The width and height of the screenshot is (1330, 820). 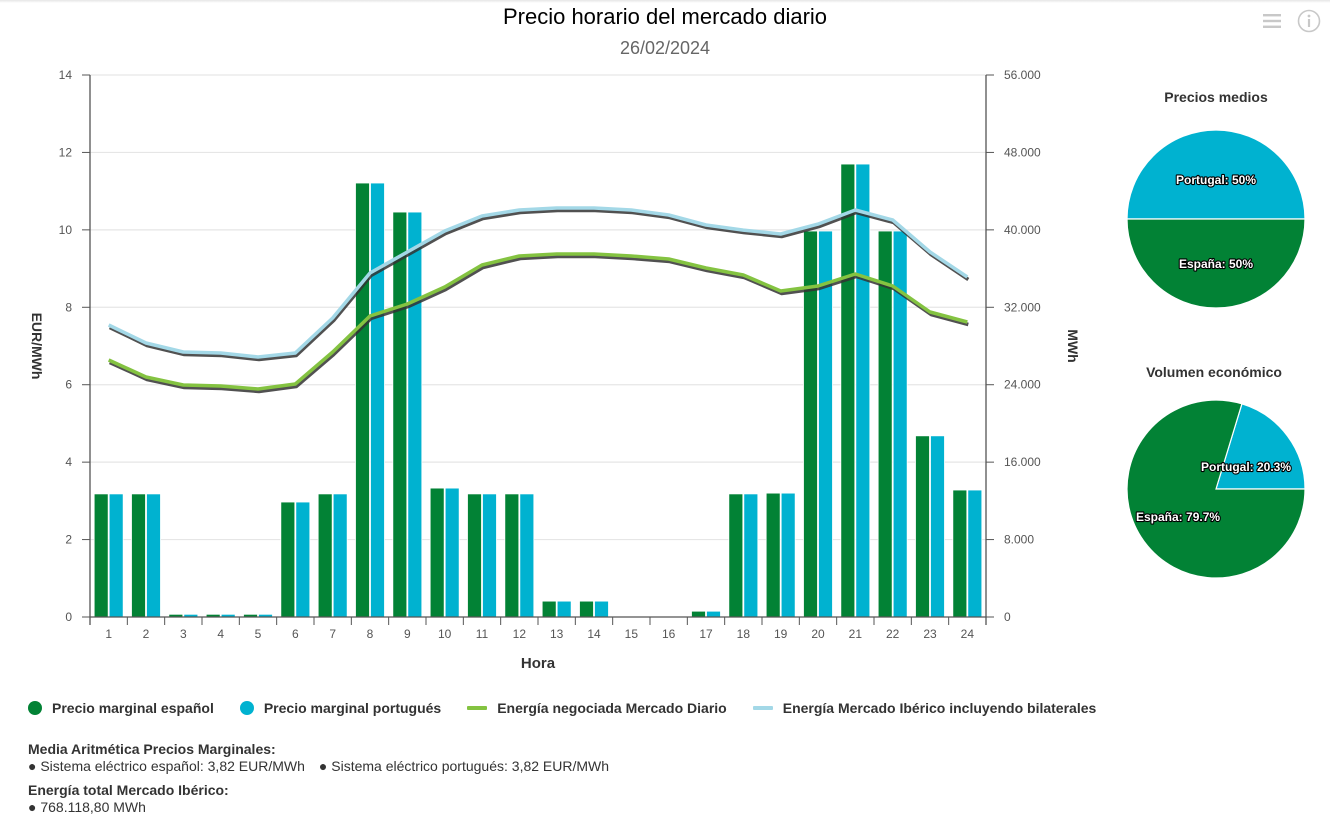 I want to click on x-tick-label: 24, so click(x=968, y=634).